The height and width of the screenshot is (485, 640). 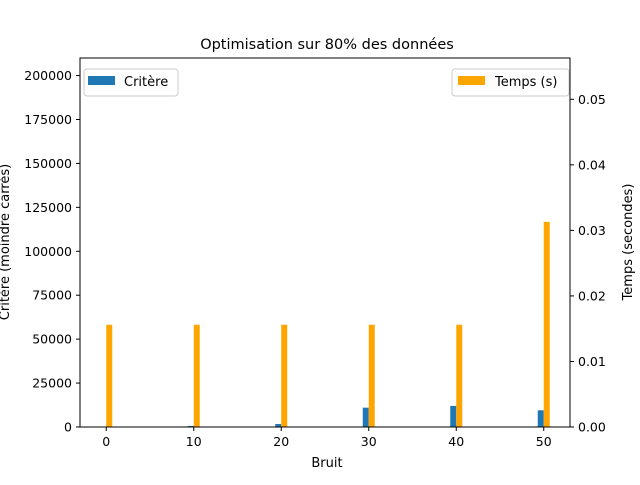 What do you see at coordinates (146, 82) in the screenshot?
I see `legend-critere-label: Critère` at bounding box center [146, 82].